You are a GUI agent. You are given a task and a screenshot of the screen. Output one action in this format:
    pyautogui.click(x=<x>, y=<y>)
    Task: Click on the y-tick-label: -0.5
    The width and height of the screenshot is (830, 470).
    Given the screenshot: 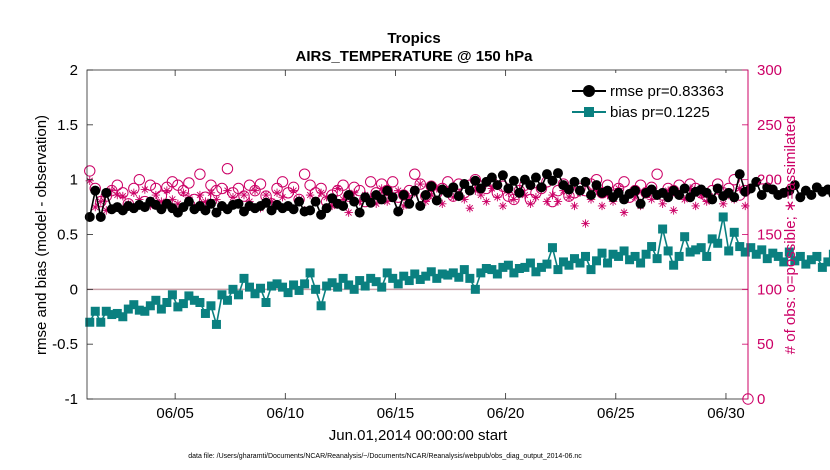 What is the action you would take?
    pyautogui.click(x=65, y=344)
    